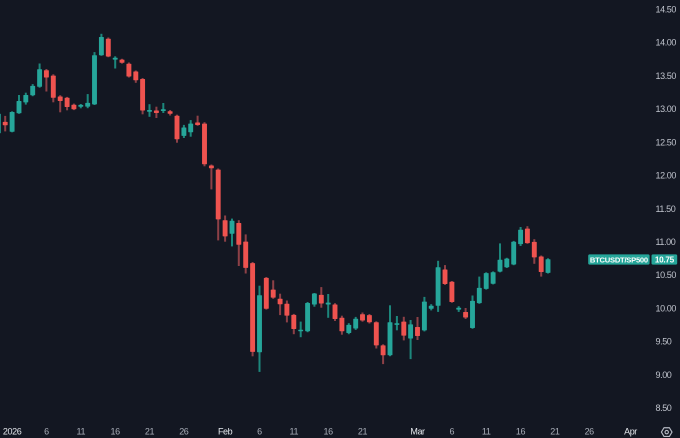 This screenshot has width=680, height=438. I want to click on svg-text: BTCUSDT/SP500, so click(619, 260).